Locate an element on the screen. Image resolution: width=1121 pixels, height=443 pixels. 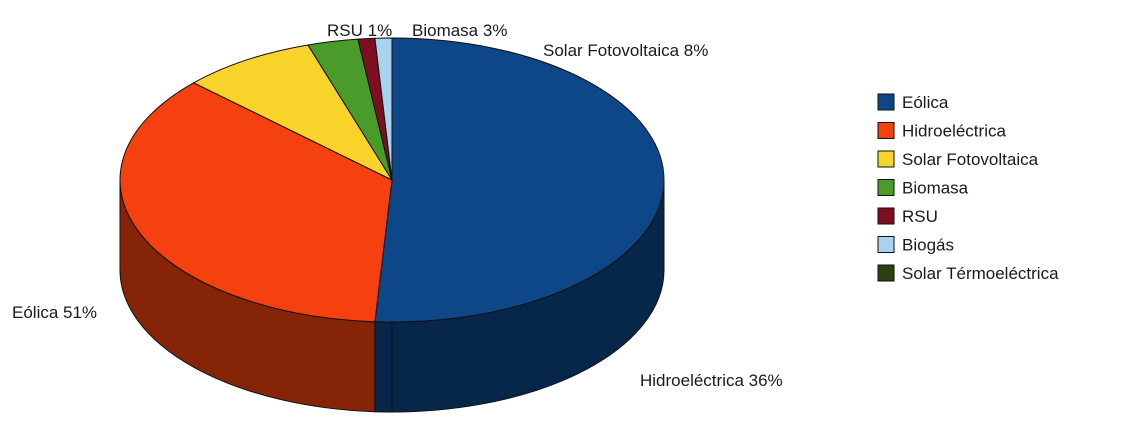
legend-swatch-biogas is located at coordinates (886, 244).